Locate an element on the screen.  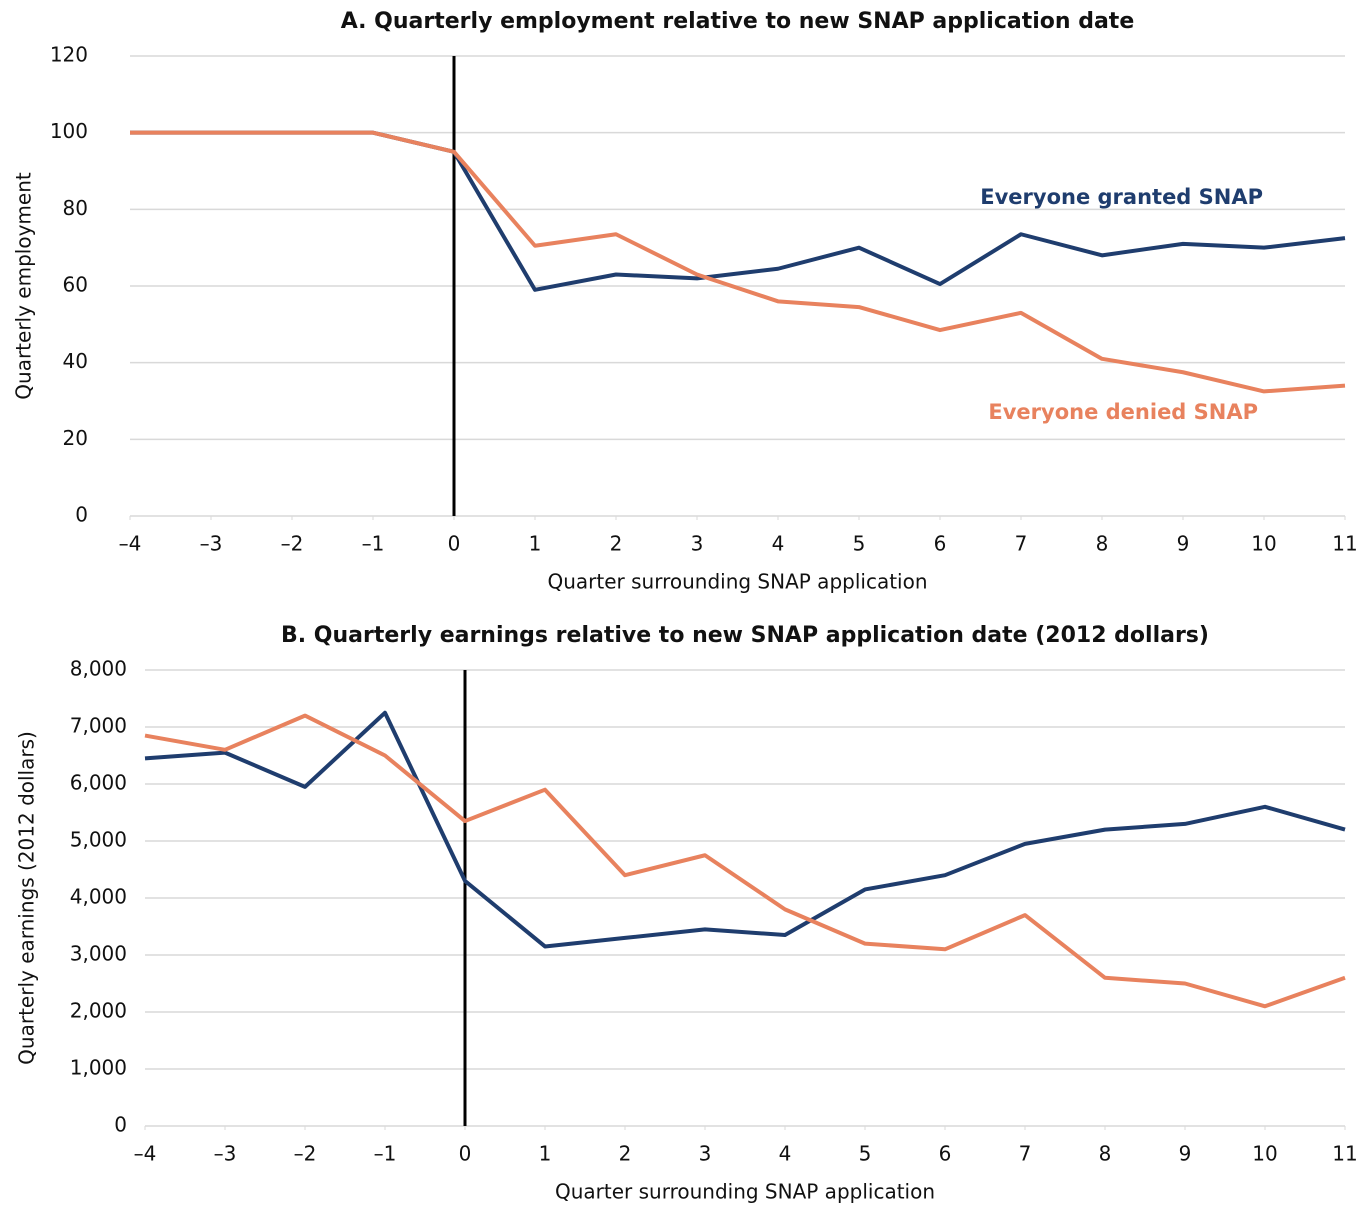
y-tick-label: 80 is located at coordinates (75, 208).